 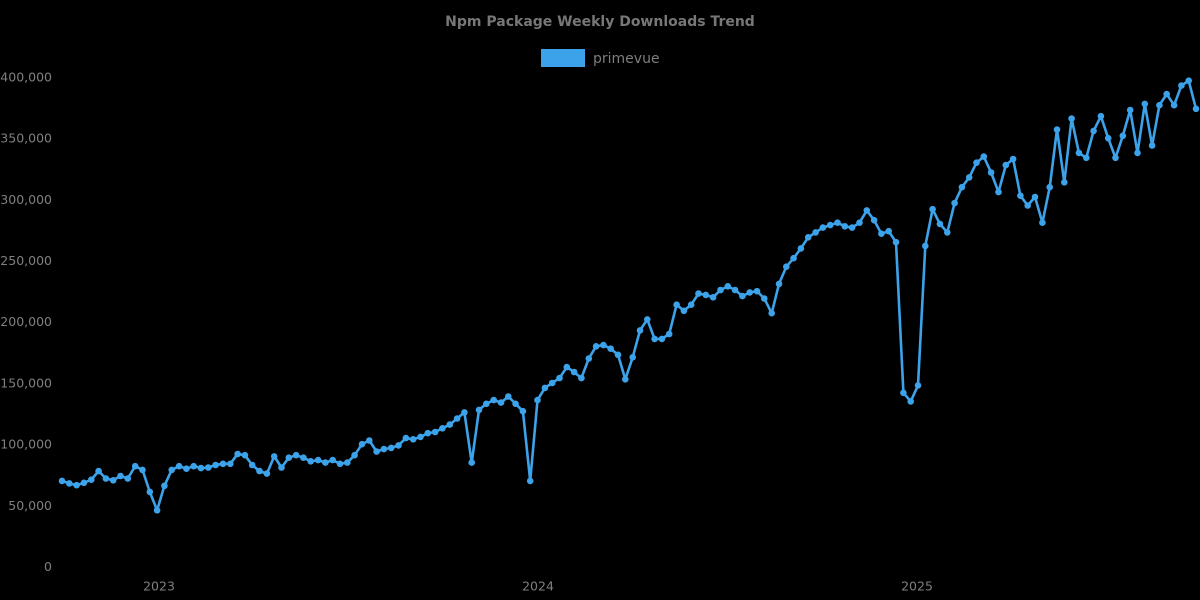 I want to click on x-tick-label: 2024, so click(x=538, y=586).